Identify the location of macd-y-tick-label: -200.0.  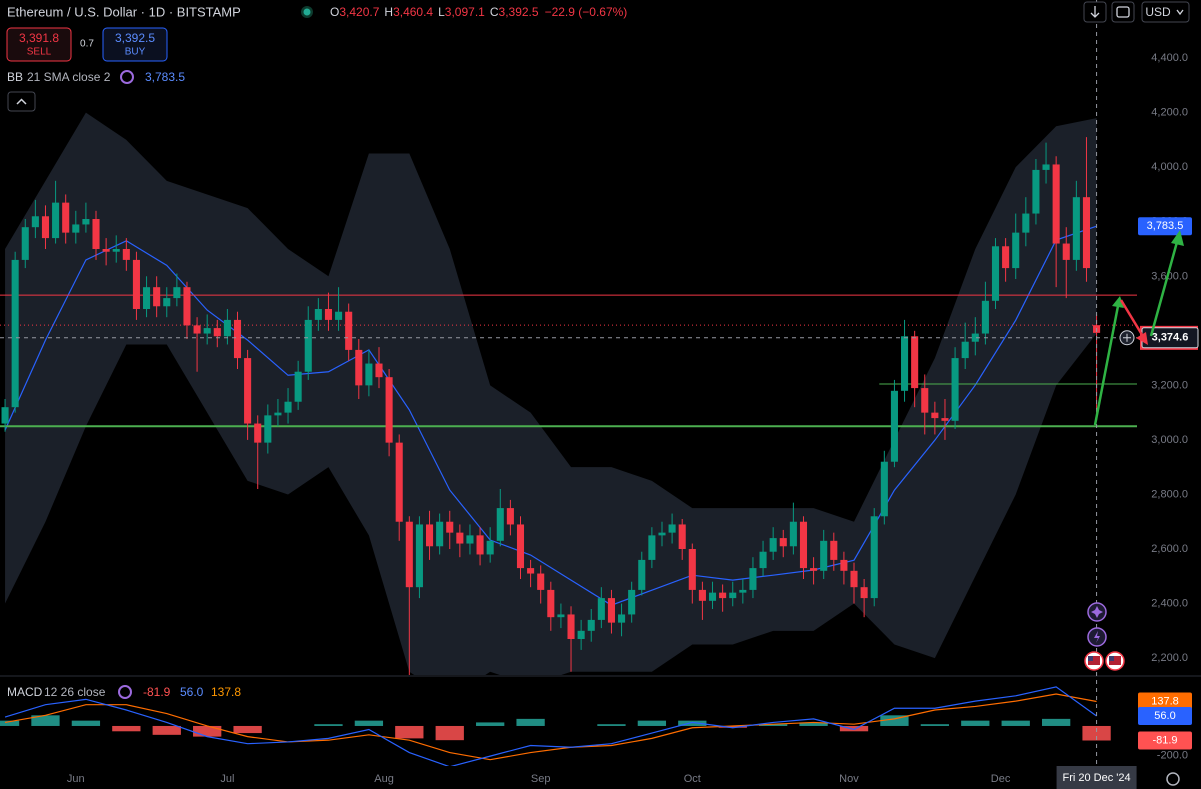
(1172, 755).